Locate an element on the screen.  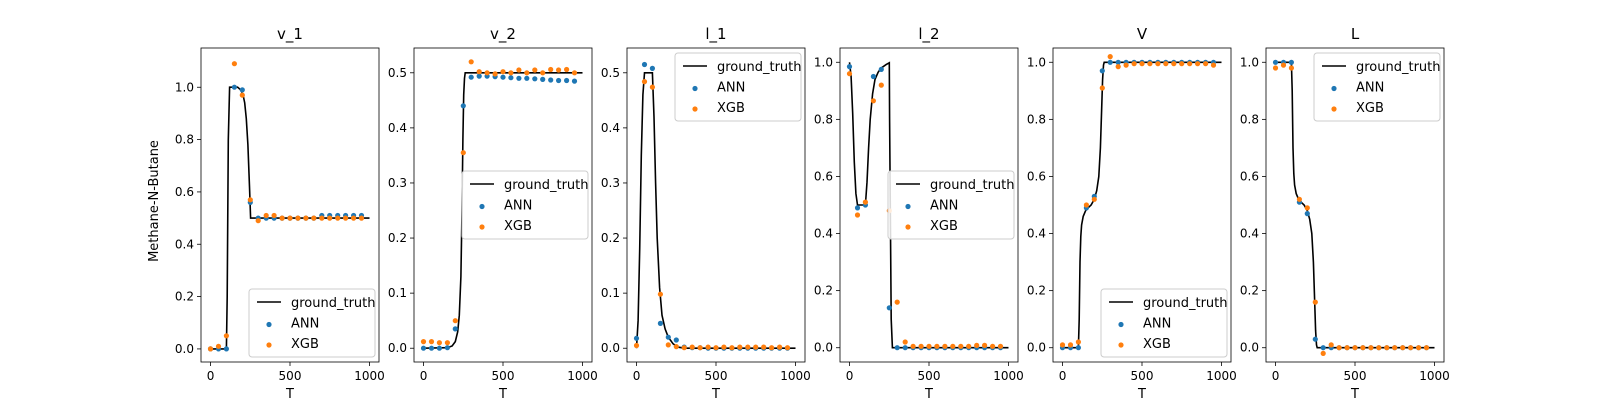
y-tick-label: 0.5 is located at coordinates (610, 73).